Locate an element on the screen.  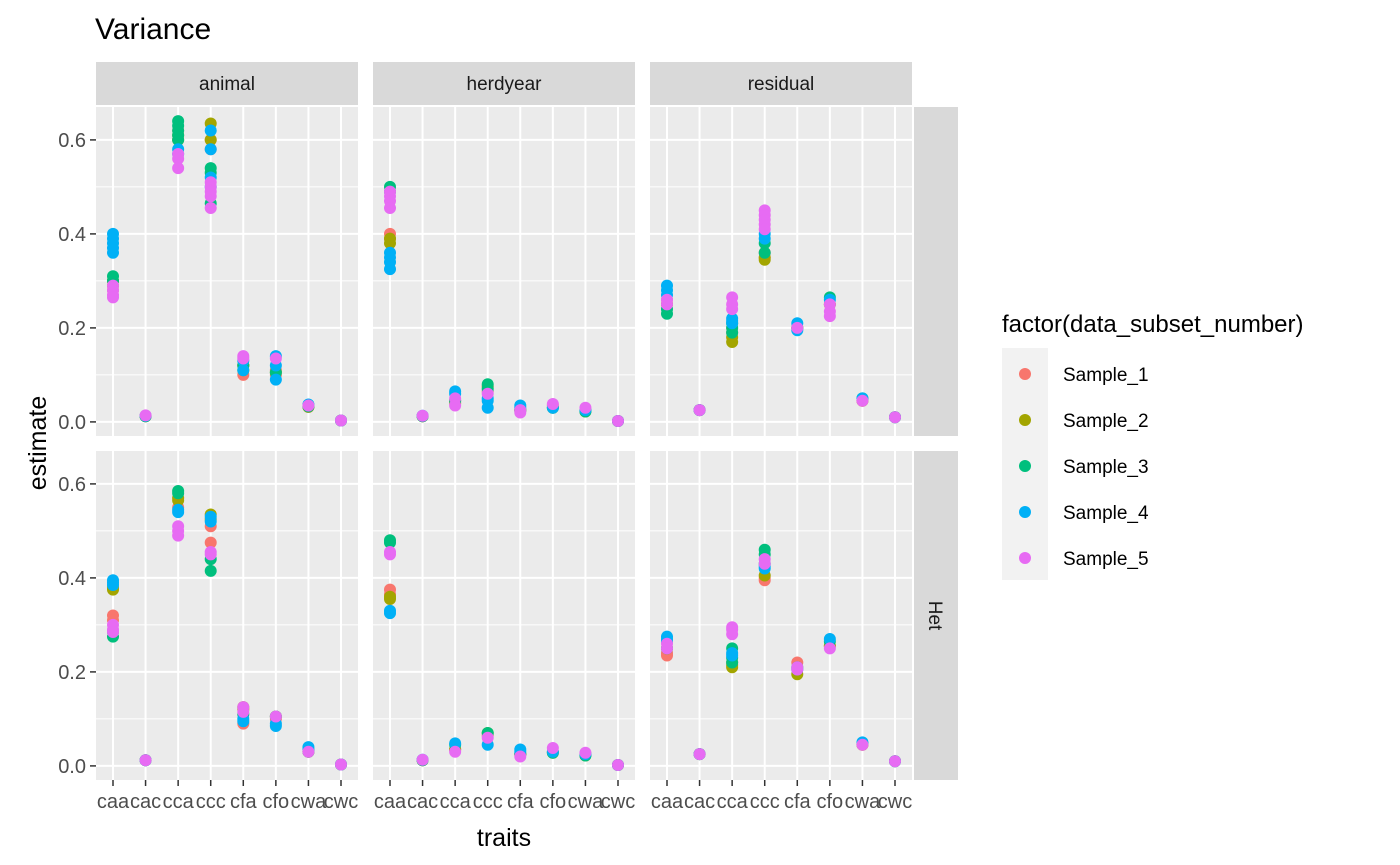
legend-entry: Sample_4 is located at coordinates (1084, 513).